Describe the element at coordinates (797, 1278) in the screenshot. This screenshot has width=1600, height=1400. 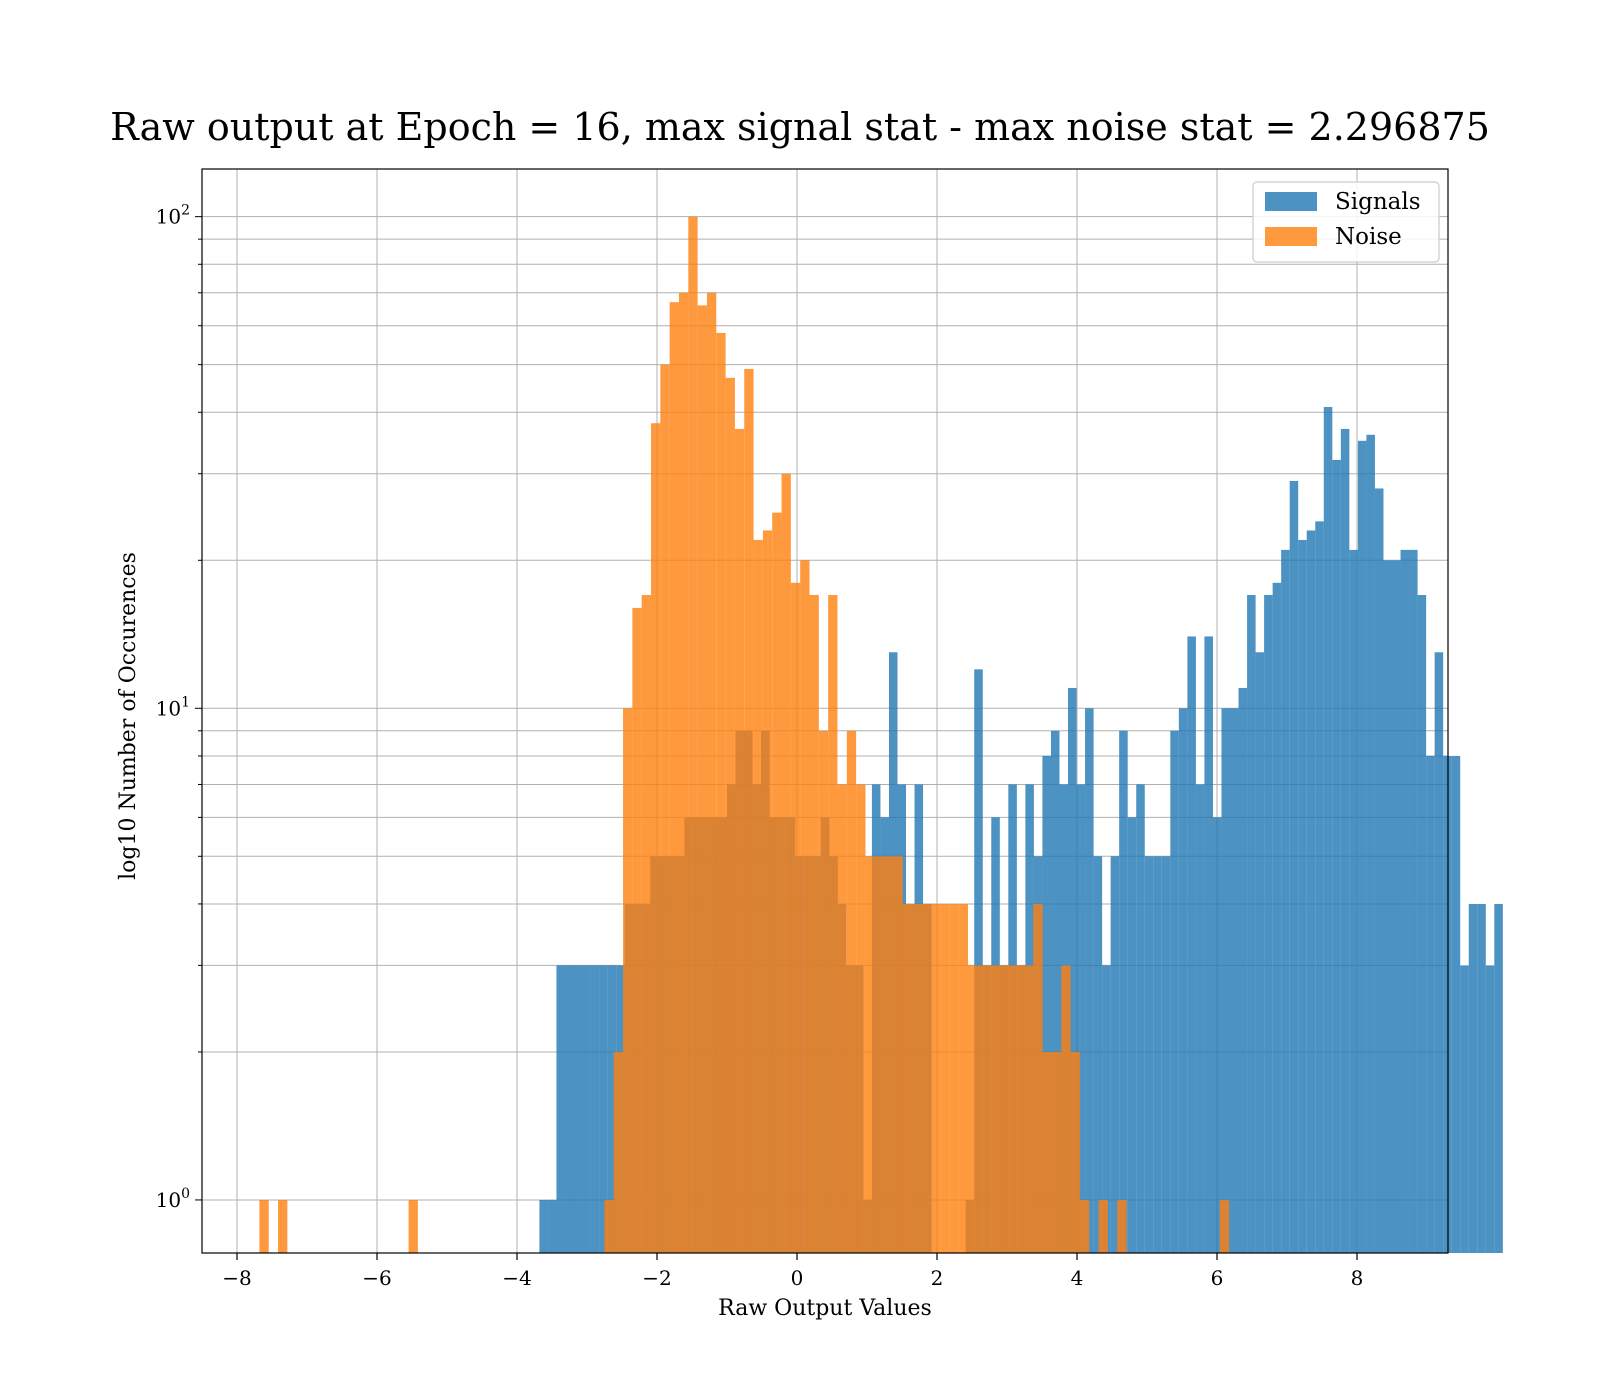
I see `x-tick-label: 0` at that location.